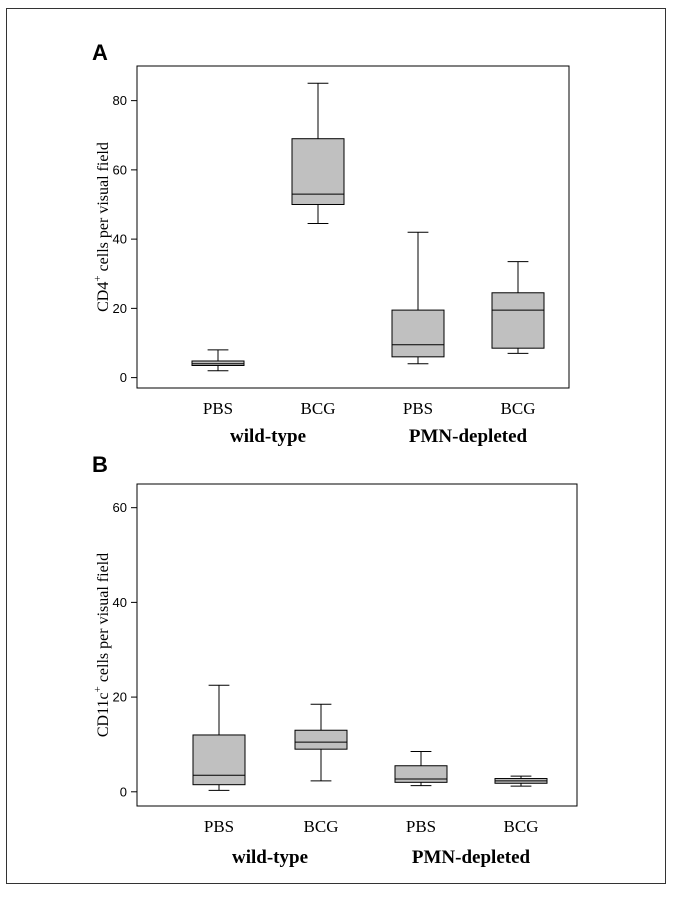 Image resolution: width=674 pixels, height=897 pixels. What do you see at coordinates (120, 507) in the screenshot?
I see `panel-b-ytick-label-60: 60` at bounding box center [120, 507].